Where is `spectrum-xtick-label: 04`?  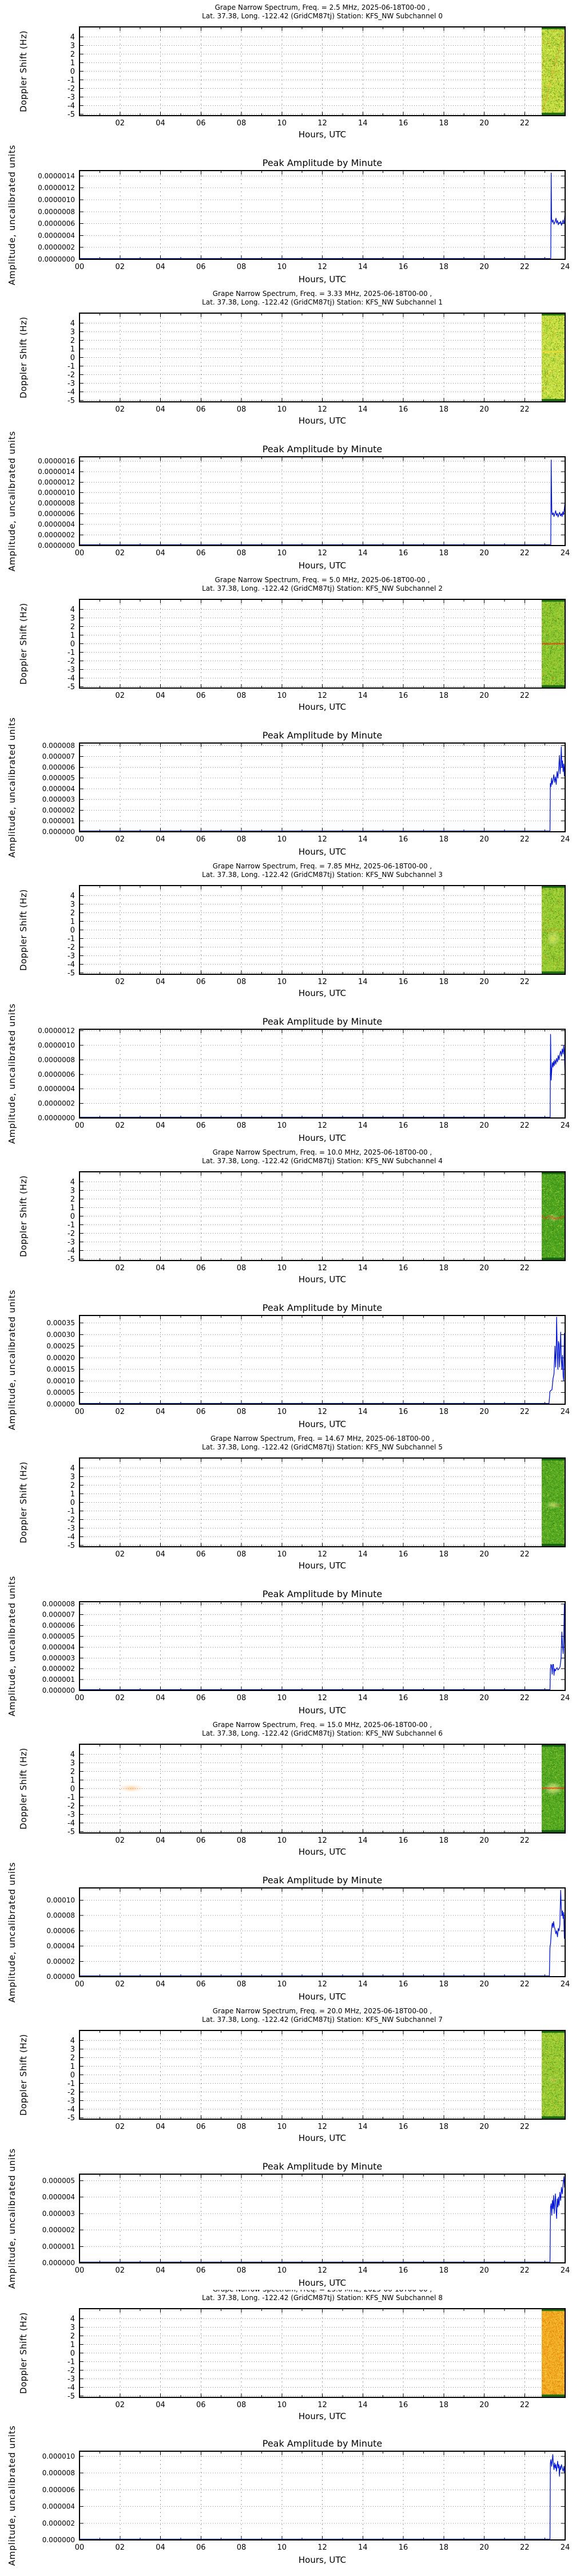
spectrum-xtick-label: 04 is located at coordinates (160, 409).